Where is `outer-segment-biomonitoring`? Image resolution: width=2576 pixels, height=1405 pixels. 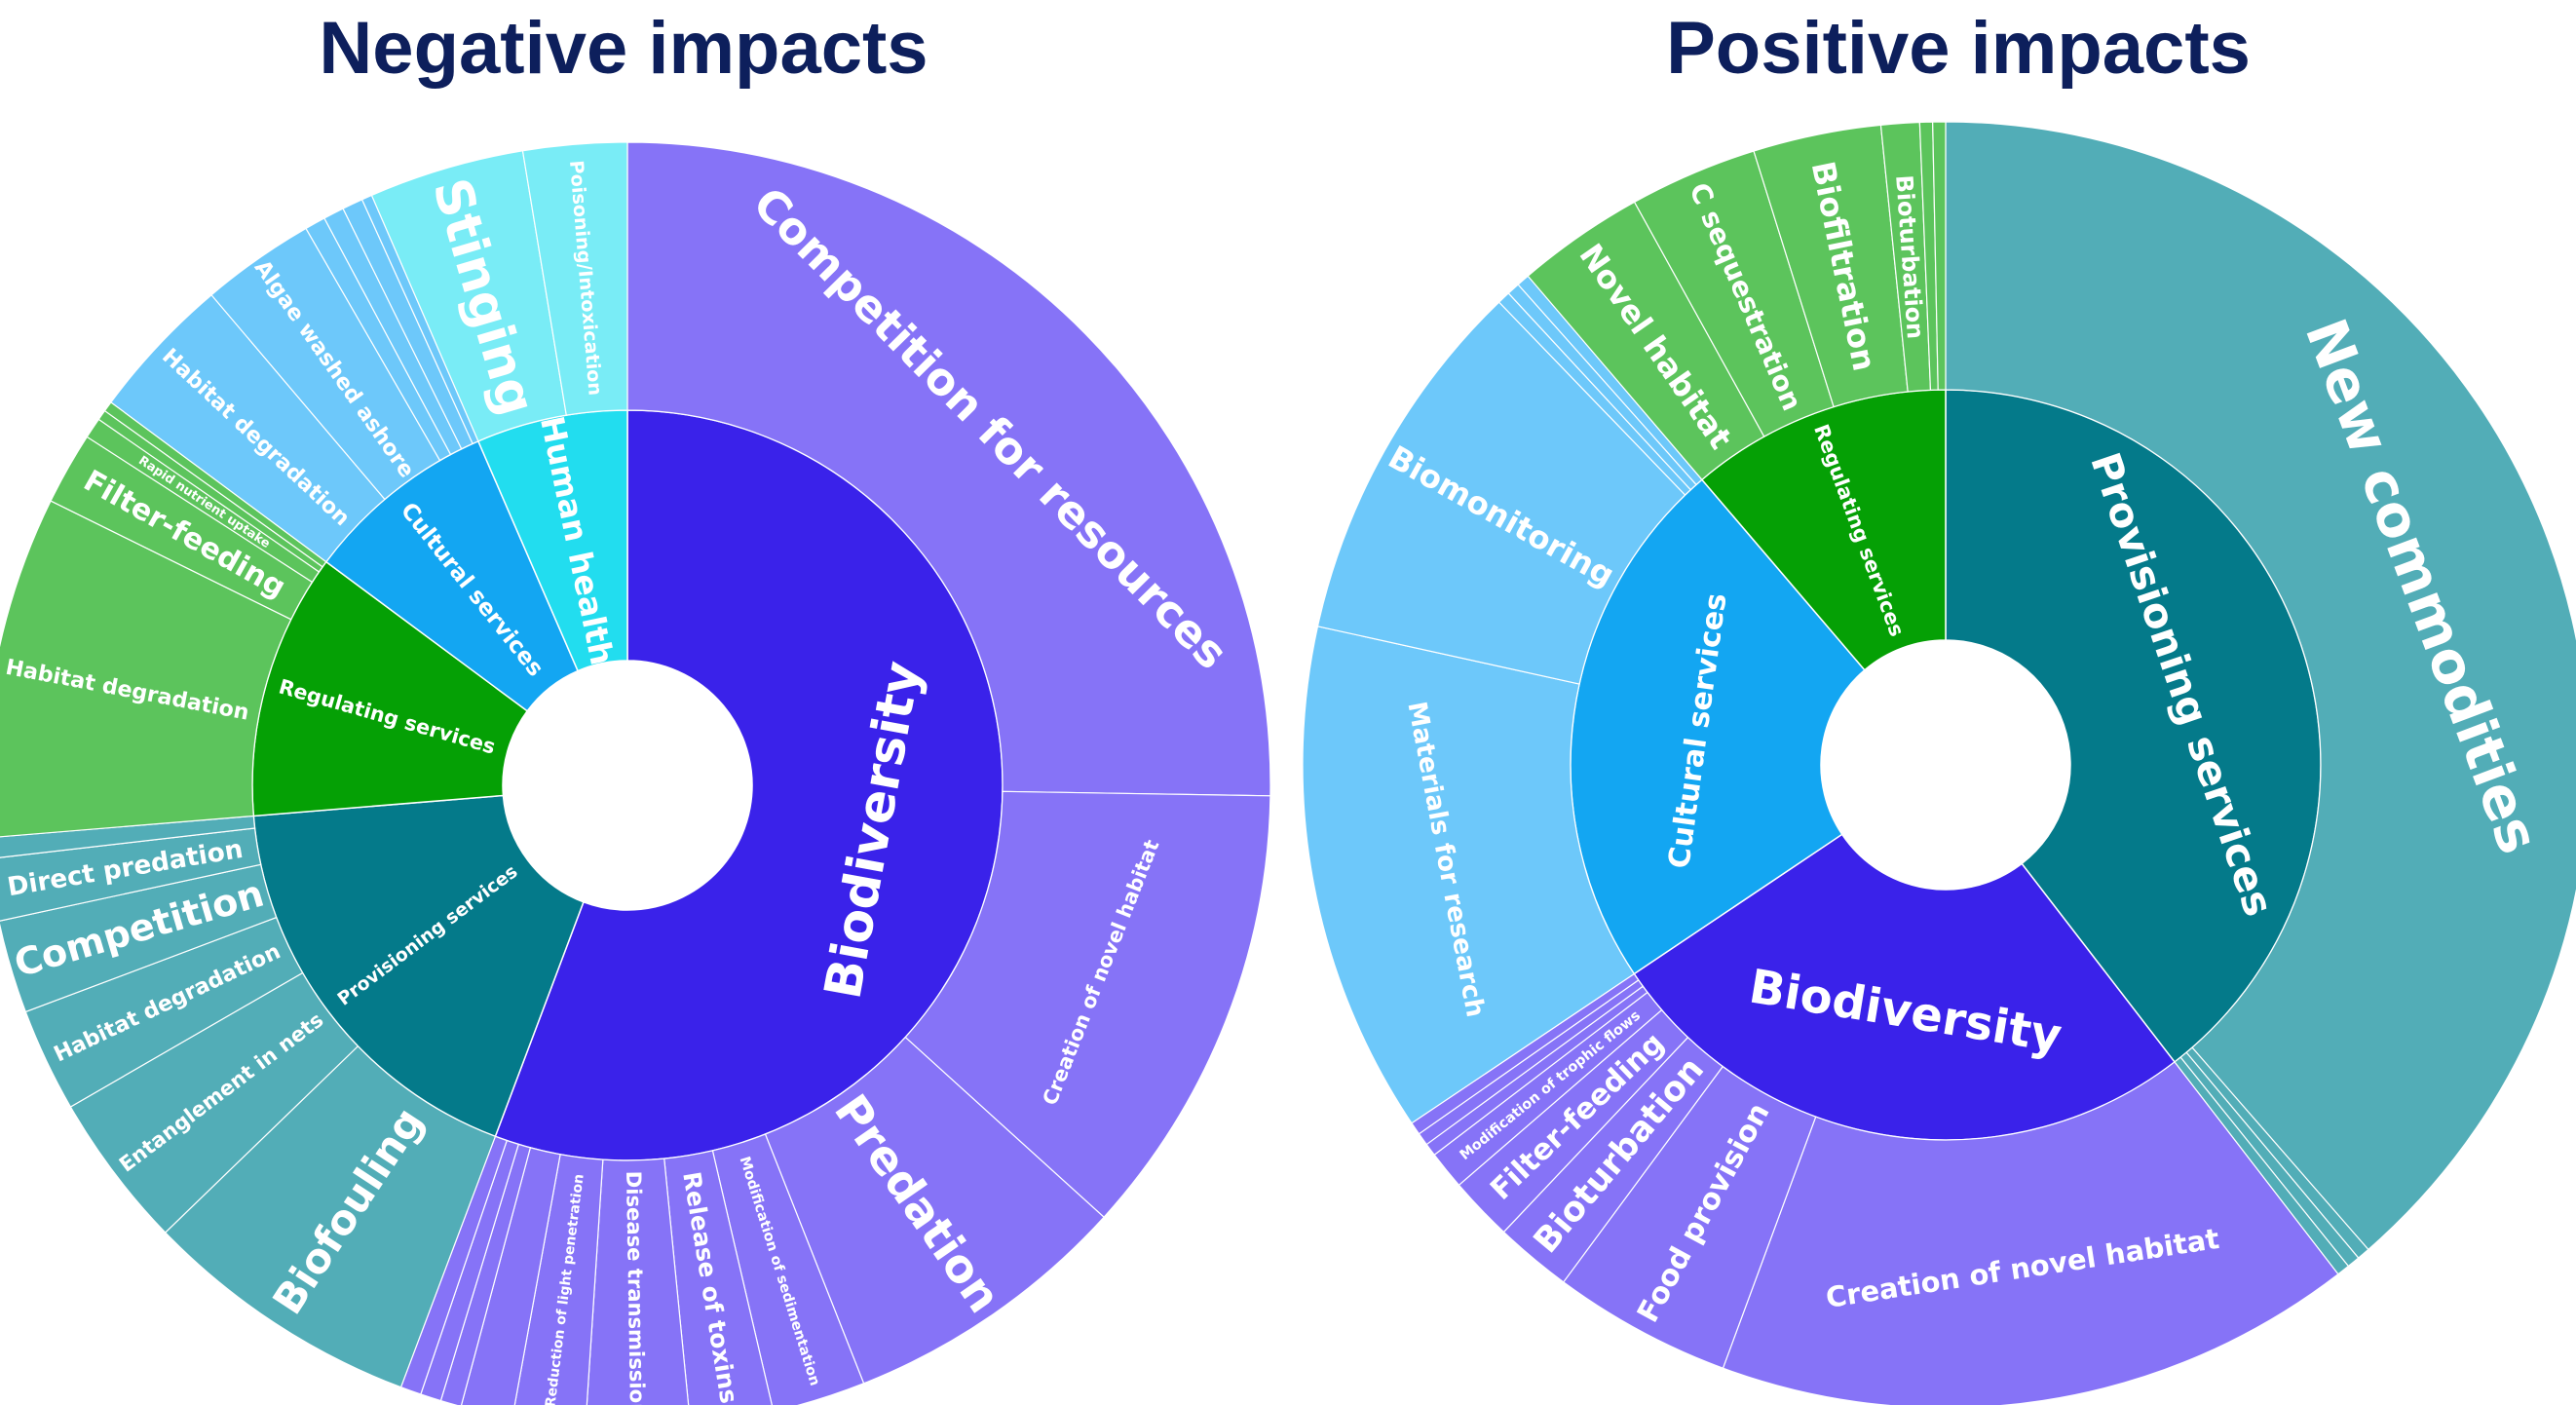
outer-segment-biomonitoring is located at coordinates (1501, 493).